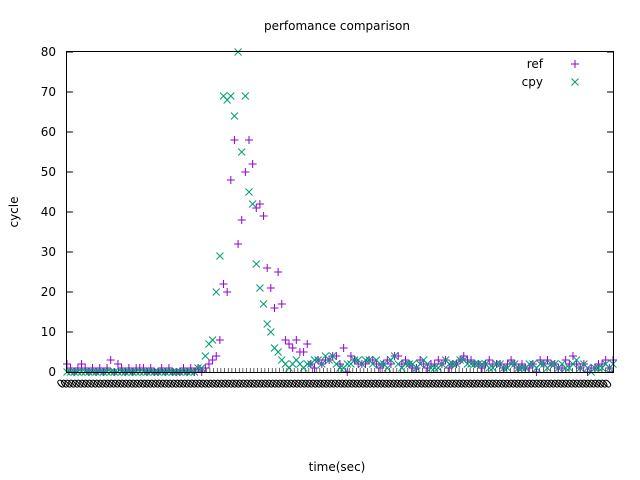  Describe the element at coordinates (48, 252) in the screenshot. I see `y-tick-label: 30` at that location.